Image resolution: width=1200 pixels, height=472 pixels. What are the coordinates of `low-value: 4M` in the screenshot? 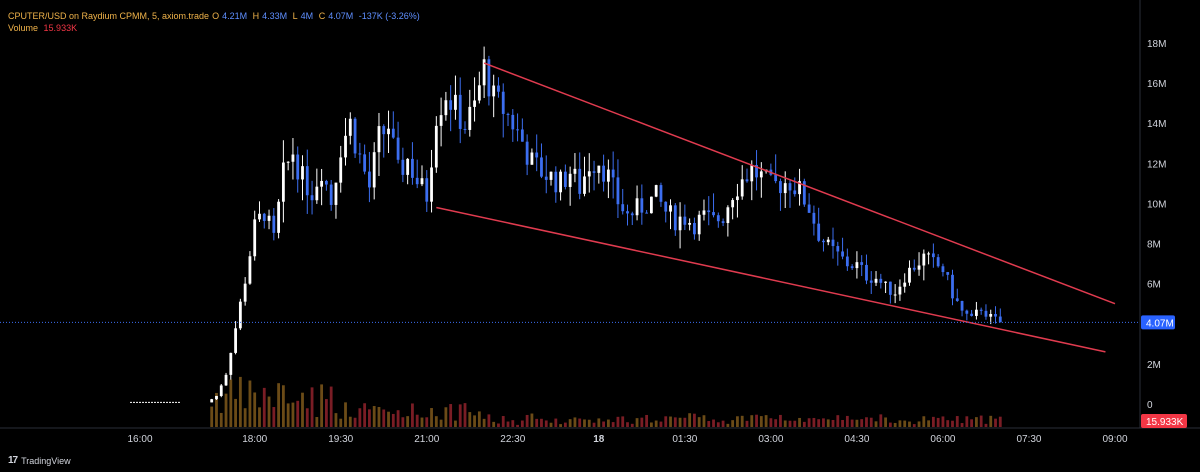 It's located at (307, 16).